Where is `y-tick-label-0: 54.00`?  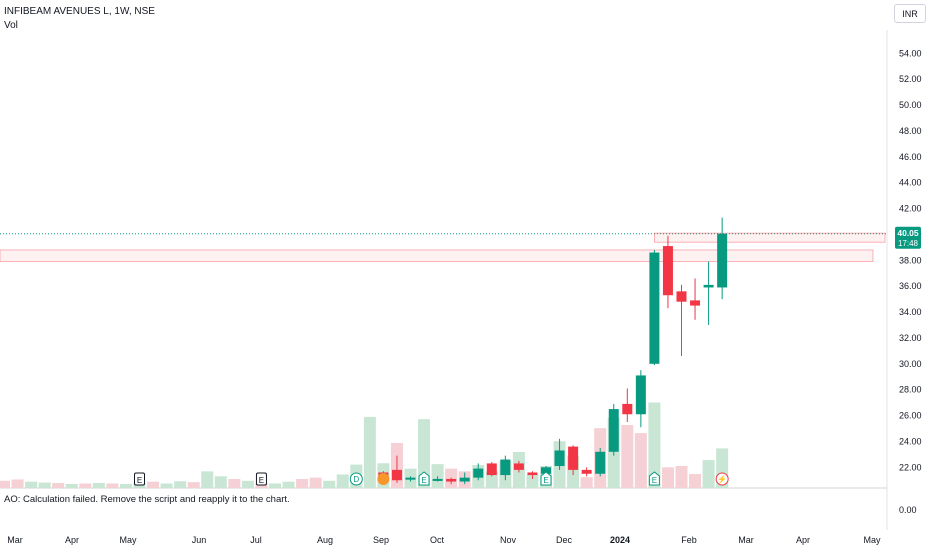 y-tick-label-0: 54.00 is located at coordinates (910, 53).